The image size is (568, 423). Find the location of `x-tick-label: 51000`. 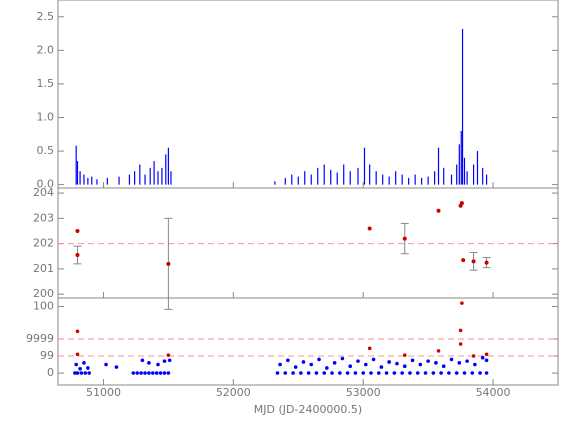

x-tick-label: 51000 is located at coordinates (103, 392).